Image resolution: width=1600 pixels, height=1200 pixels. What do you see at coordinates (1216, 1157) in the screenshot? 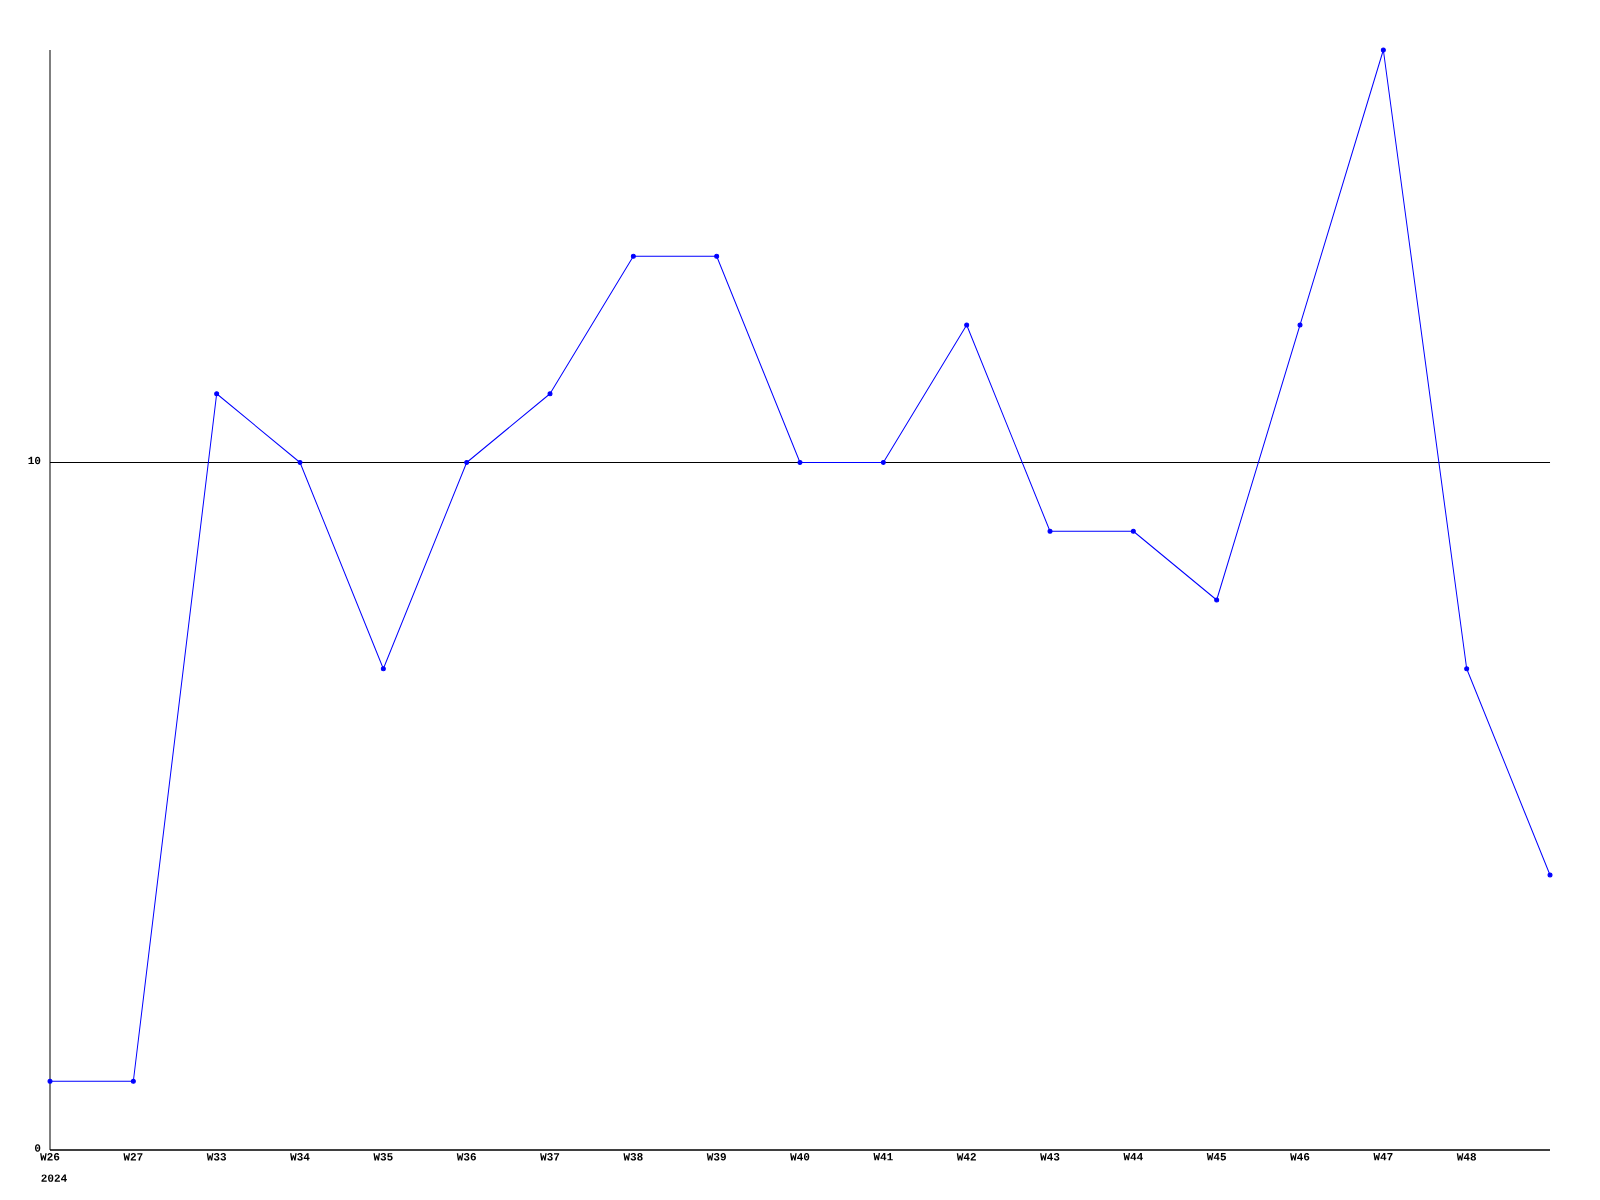
I see `x-tick-label: W45` at bounding box center [1216, 1157].